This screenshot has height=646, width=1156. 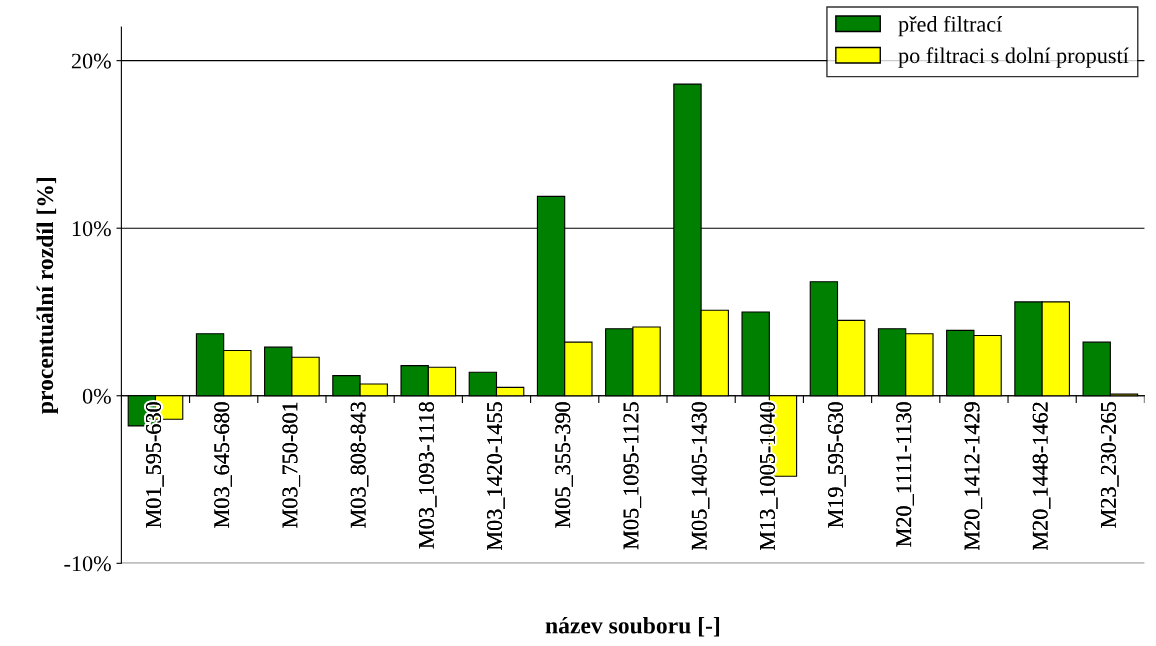 I want to click on y-tick-label: 20%, so click(x=91, y=61).